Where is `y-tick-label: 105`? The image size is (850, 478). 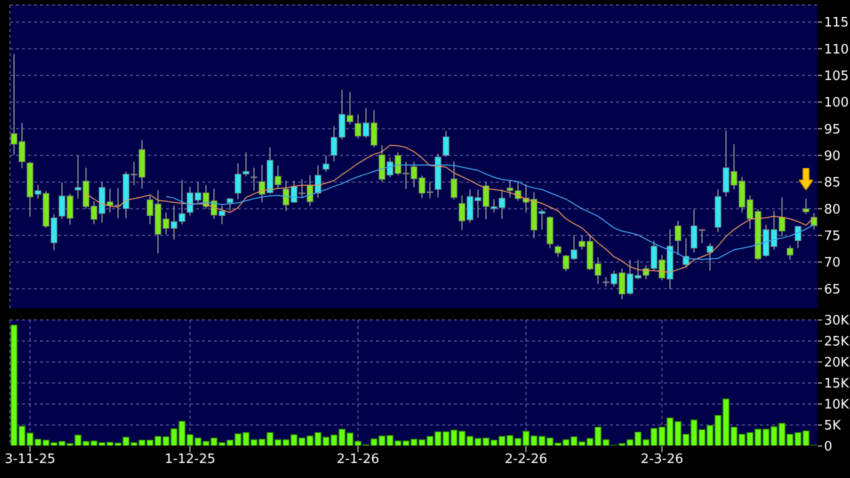 y-tick-label: 105 is located at coordinates (836, 76).